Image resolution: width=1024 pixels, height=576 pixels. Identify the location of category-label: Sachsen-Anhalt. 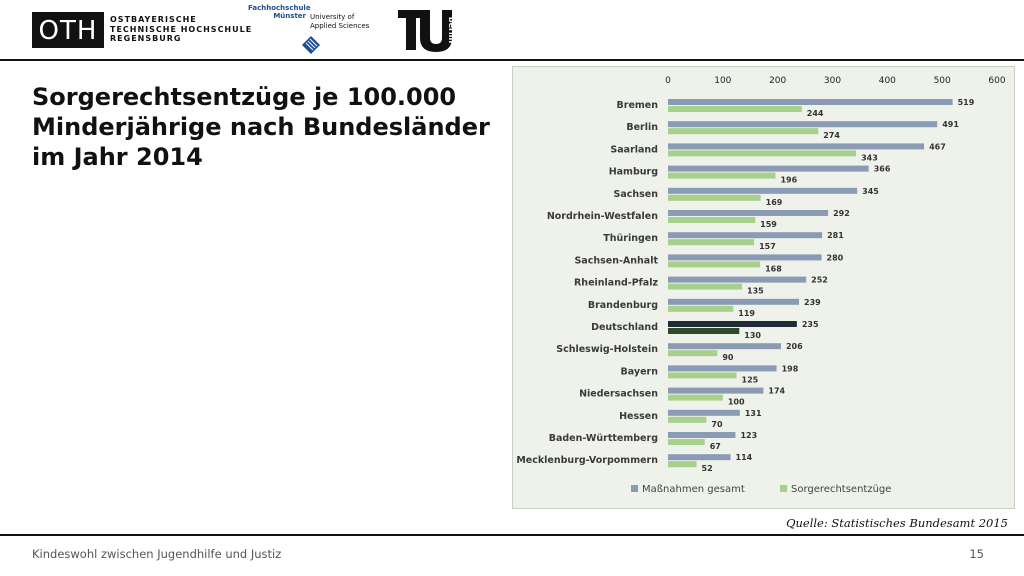
(616, 260).